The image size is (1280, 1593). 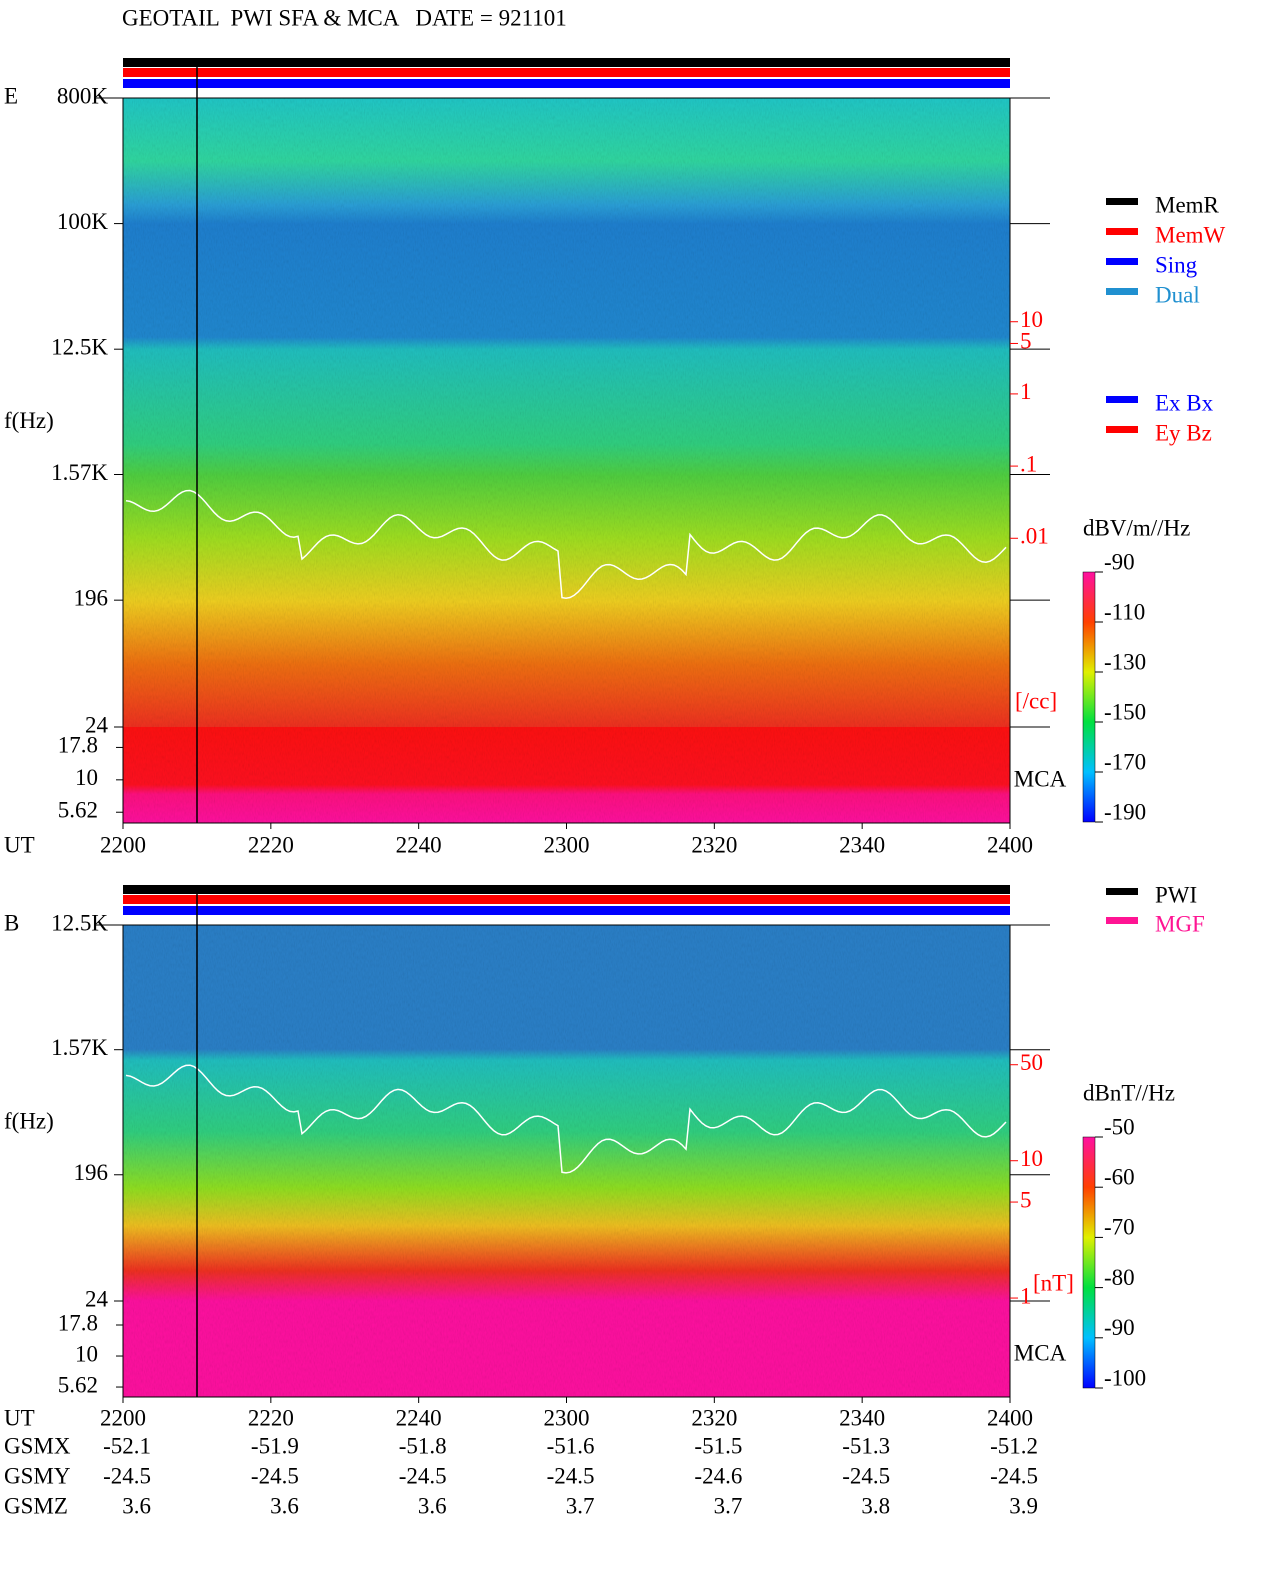 I want to click on colorbar-tick-label: -190, so click(x=1125, y=811).